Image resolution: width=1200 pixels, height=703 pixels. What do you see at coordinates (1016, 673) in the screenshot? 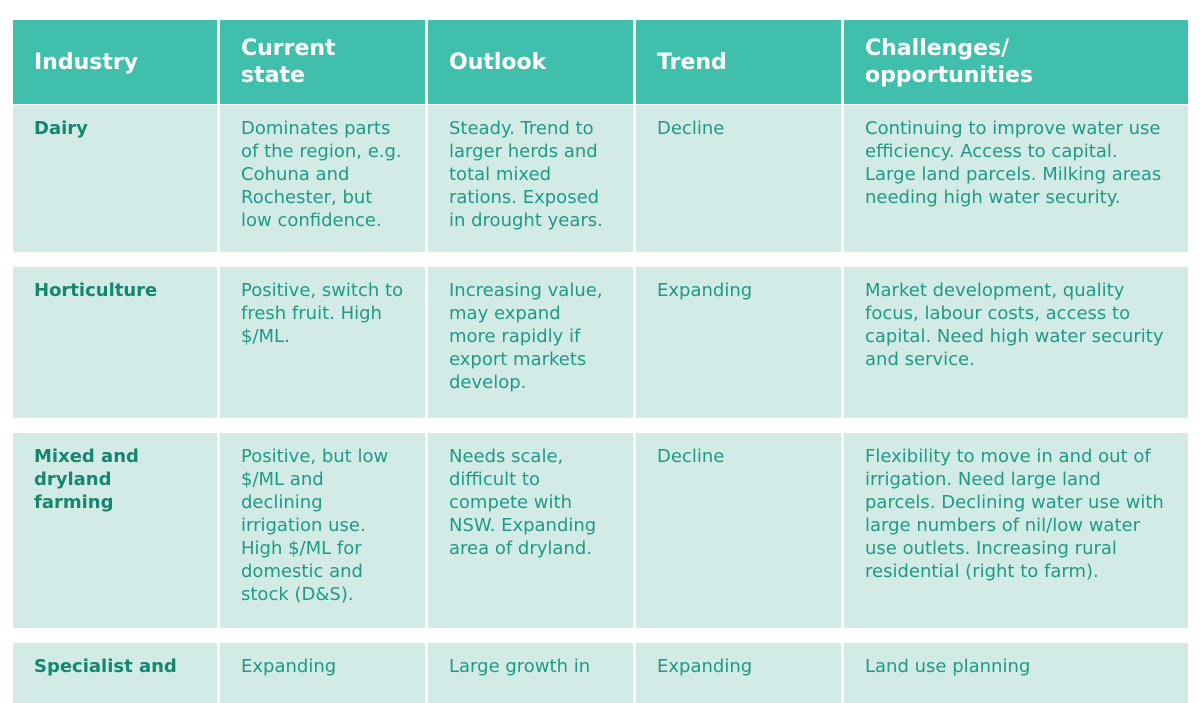
I see `challenges-cell: Land use planning` at bounding box center [1016, 673].